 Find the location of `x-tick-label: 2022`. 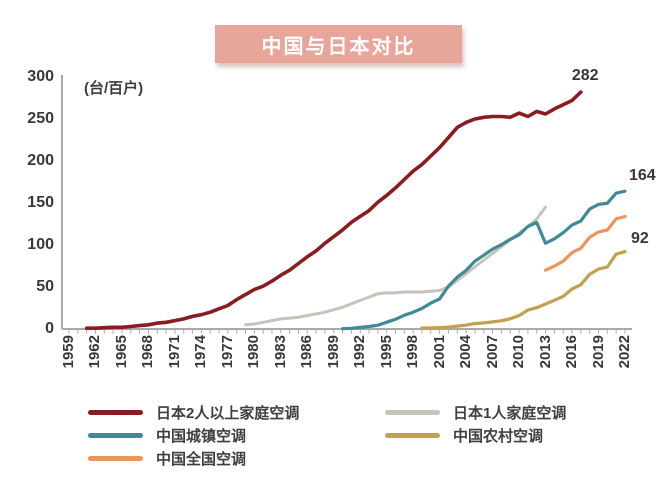

x-tick-label: 2022 is located at coordinates (624, 352).